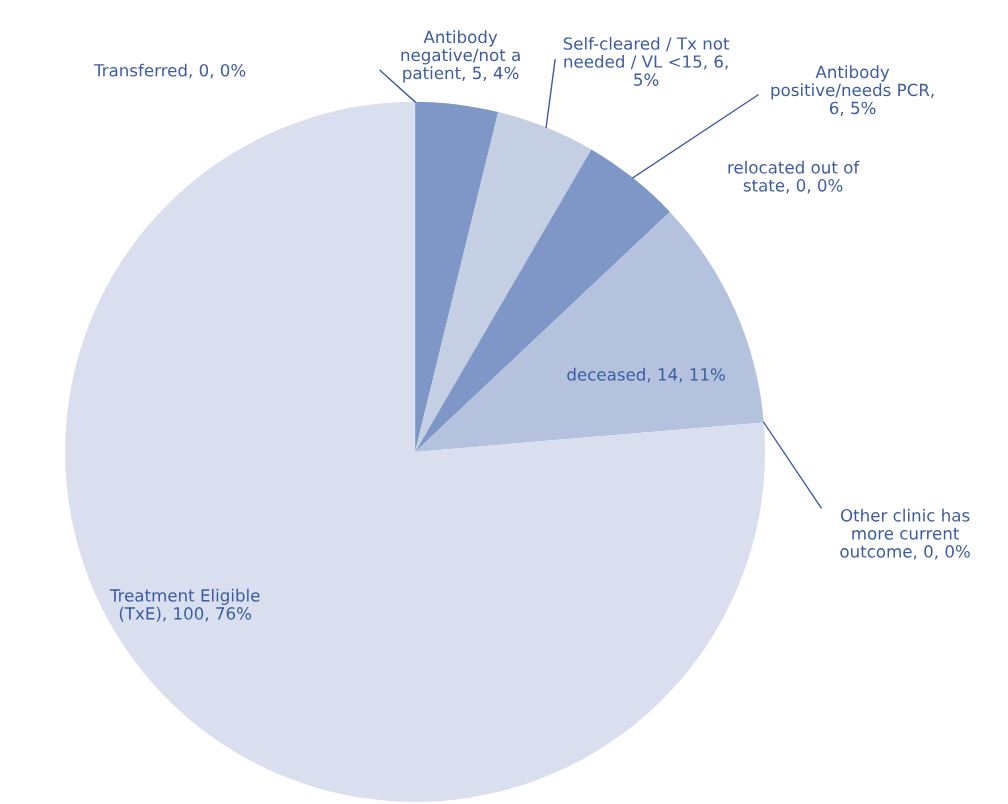 This screenshot has width=1008, height=804. What do you see at coordinates (646, 375) in the screenshot?
I see `slice-label: deceased, 14, 11%` at bounding box center [646, 375].